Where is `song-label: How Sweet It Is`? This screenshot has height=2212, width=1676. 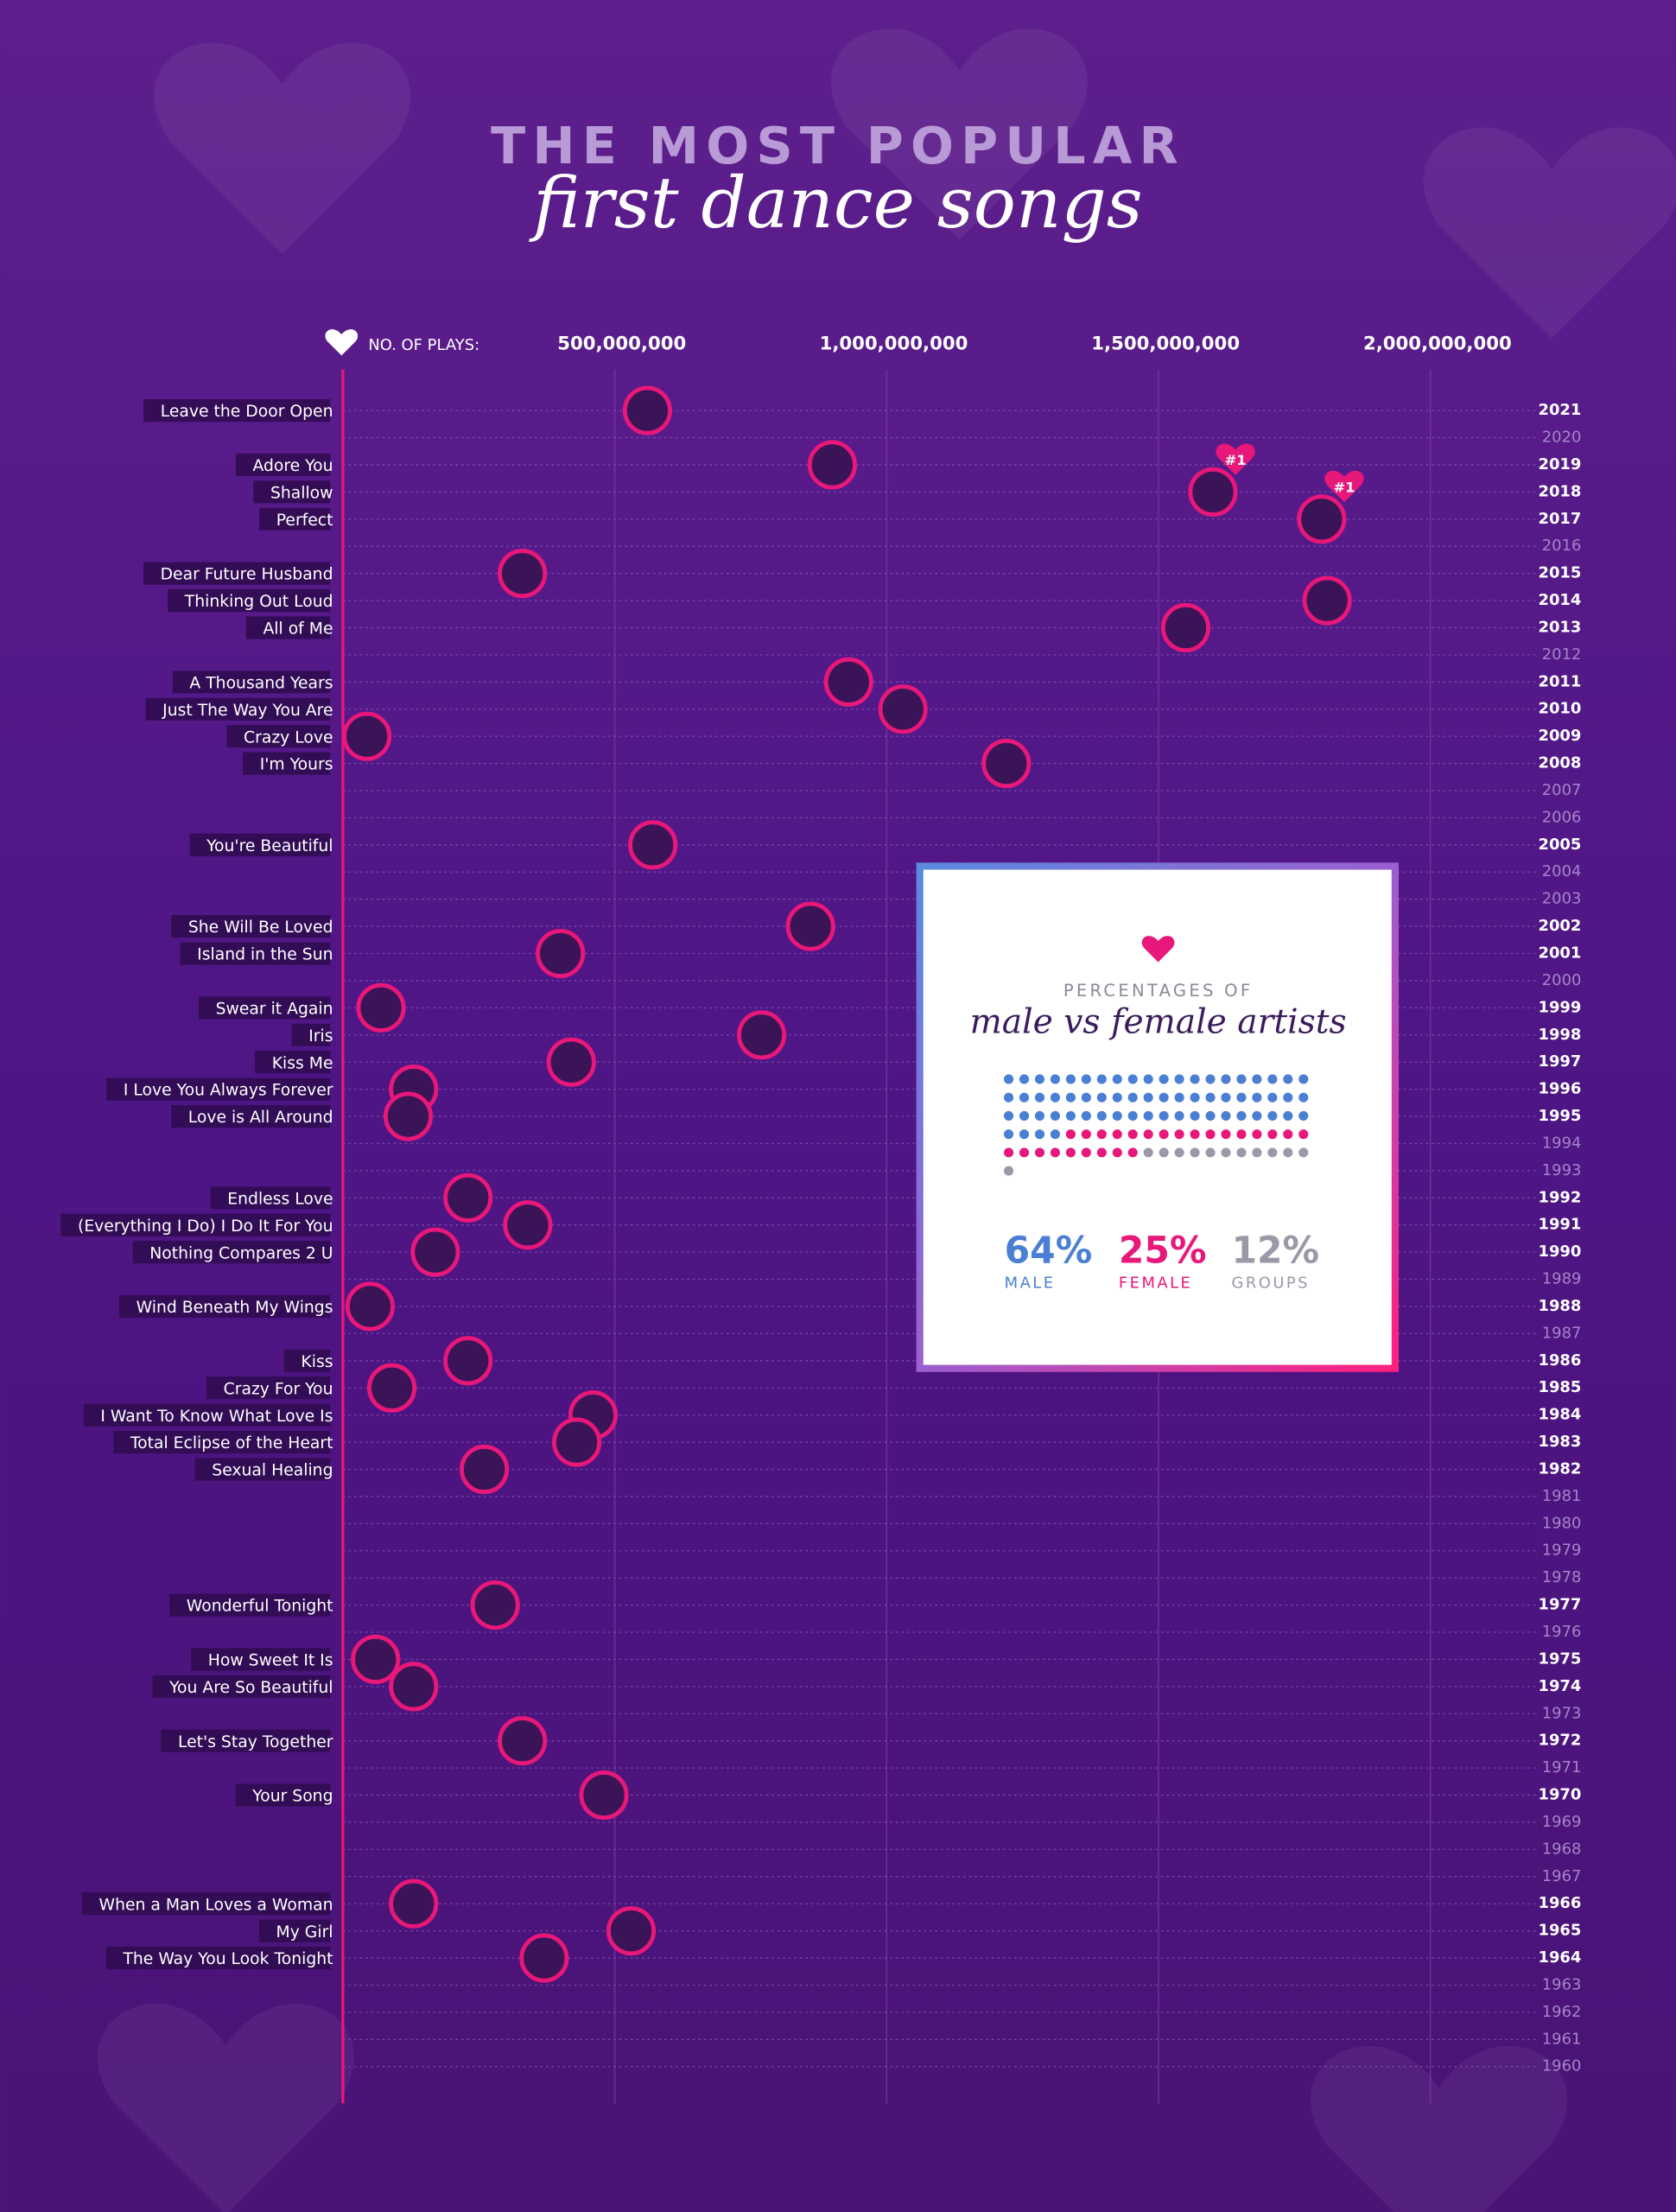
song-label: How Sweet It Is is located at coordinates (270, 1661).